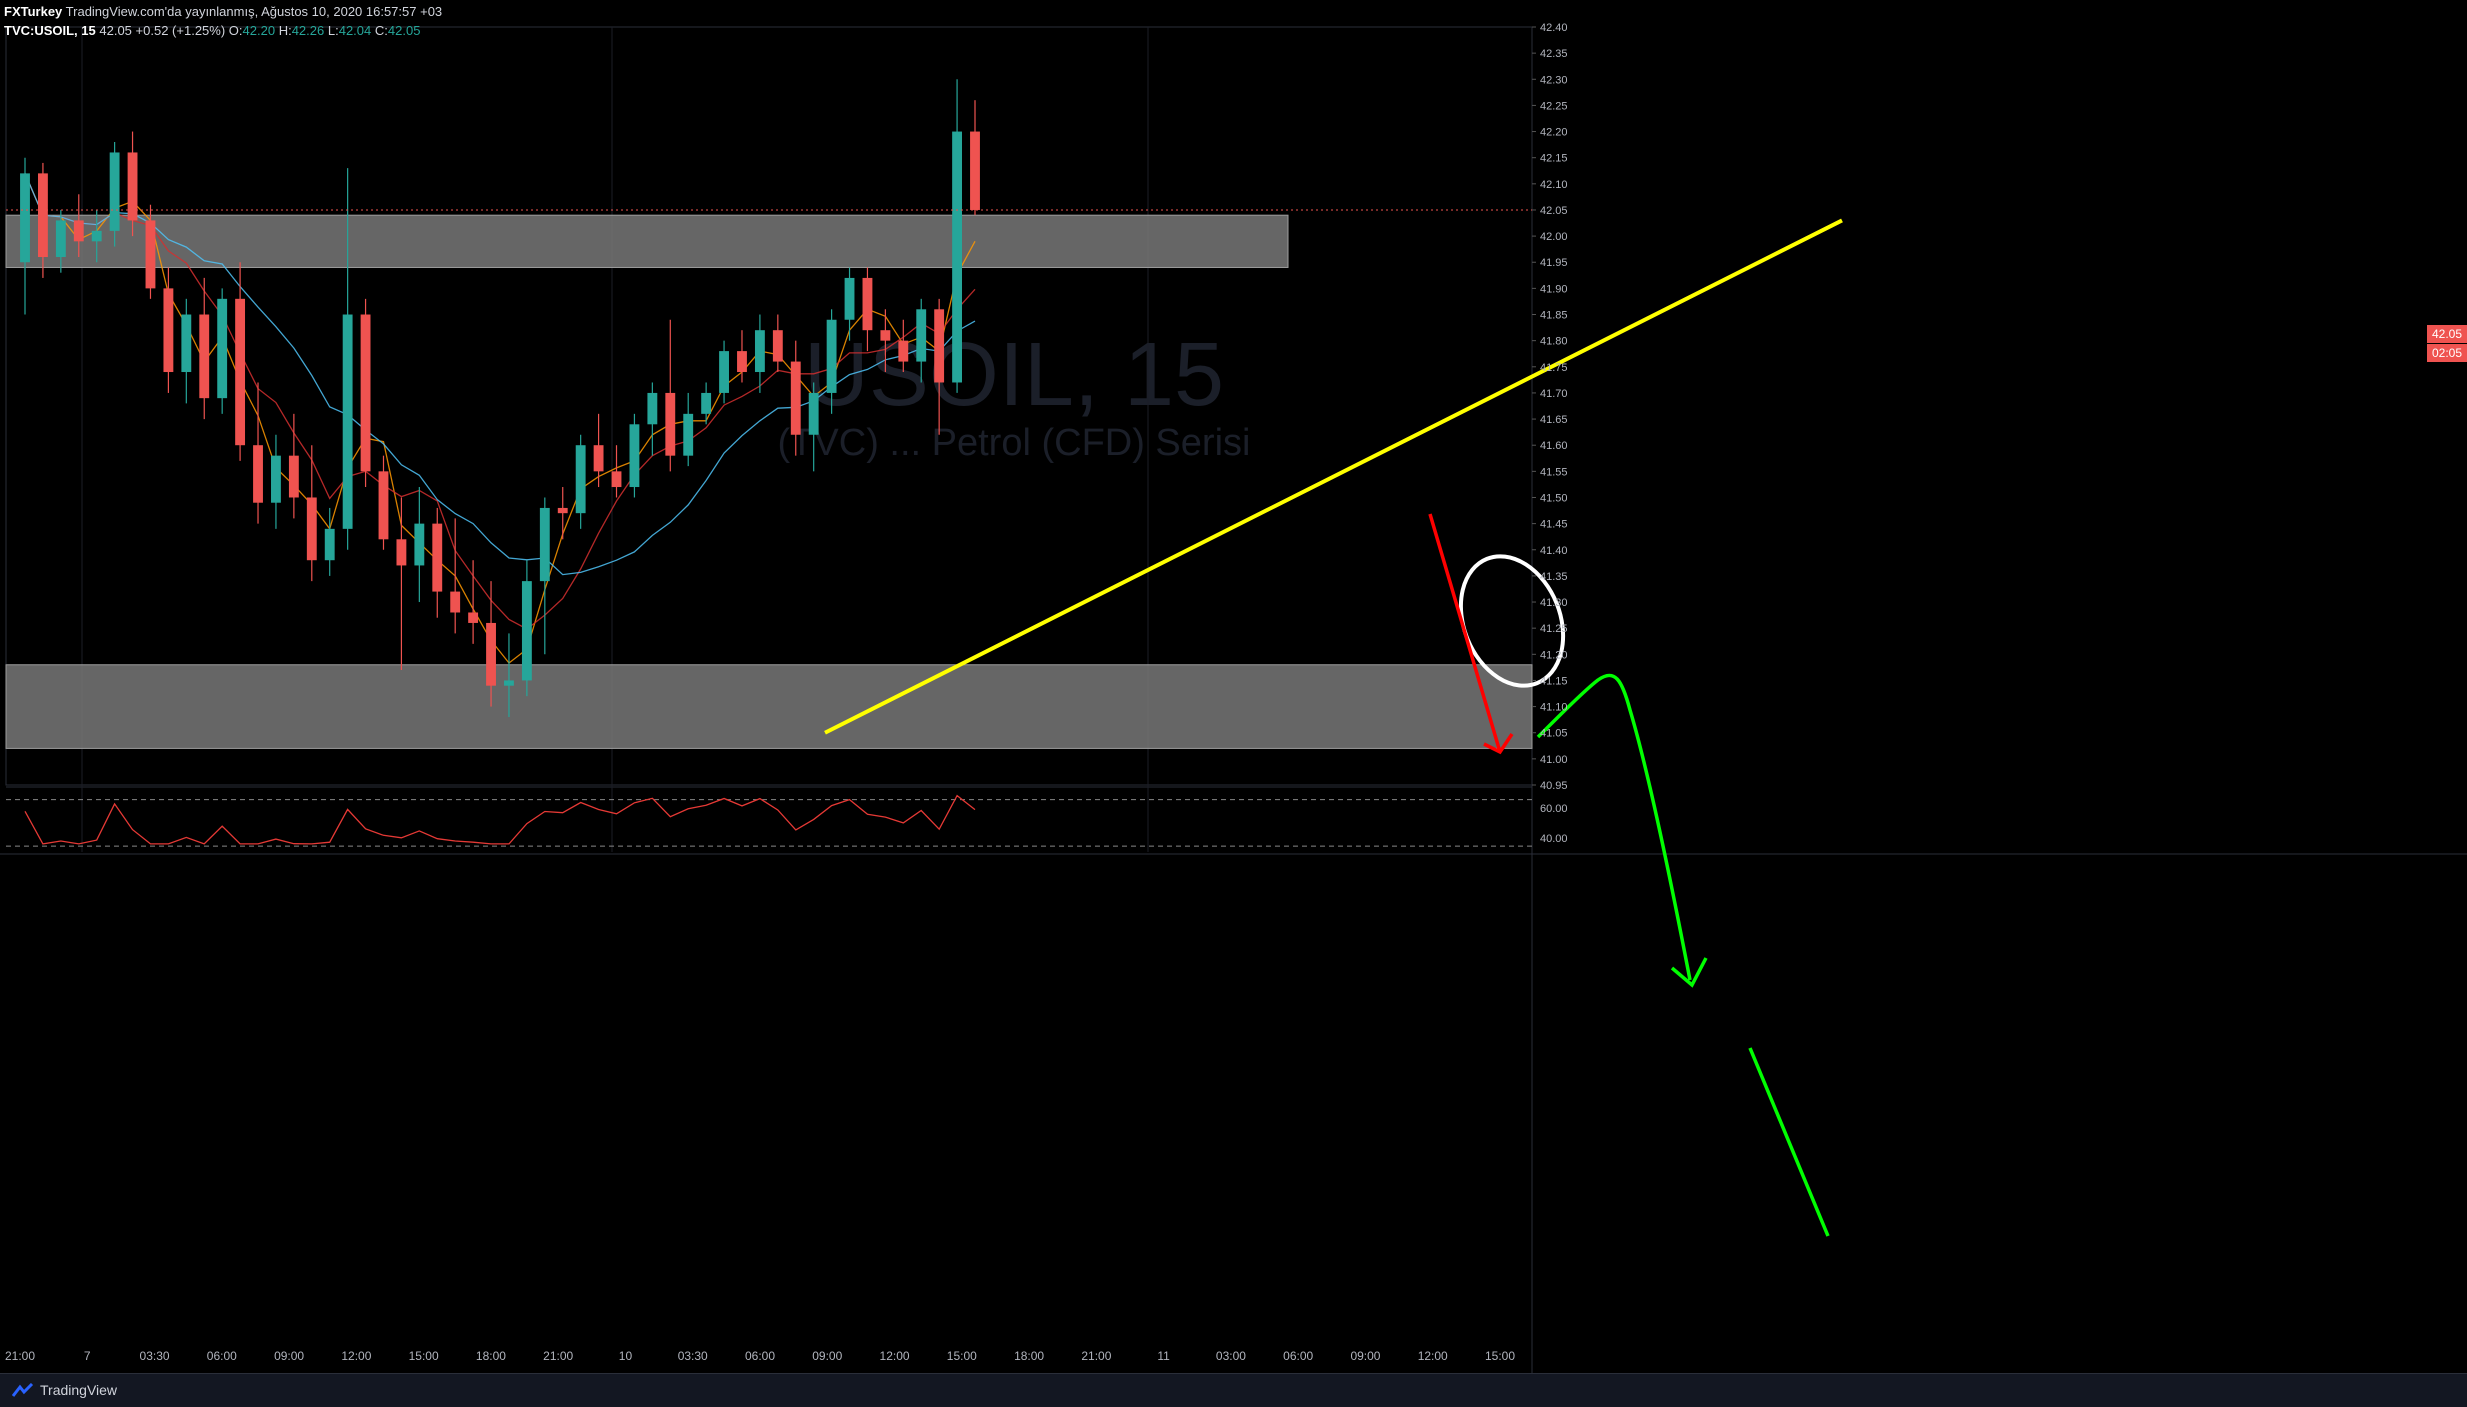  I want to click on price-tick-label: 42.35, so click(1554, 54).